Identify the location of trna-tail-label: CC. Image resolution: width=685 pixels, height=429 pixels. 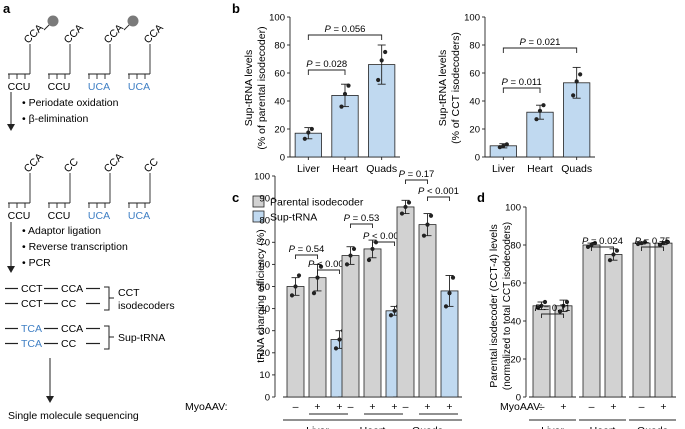
(72, 166).